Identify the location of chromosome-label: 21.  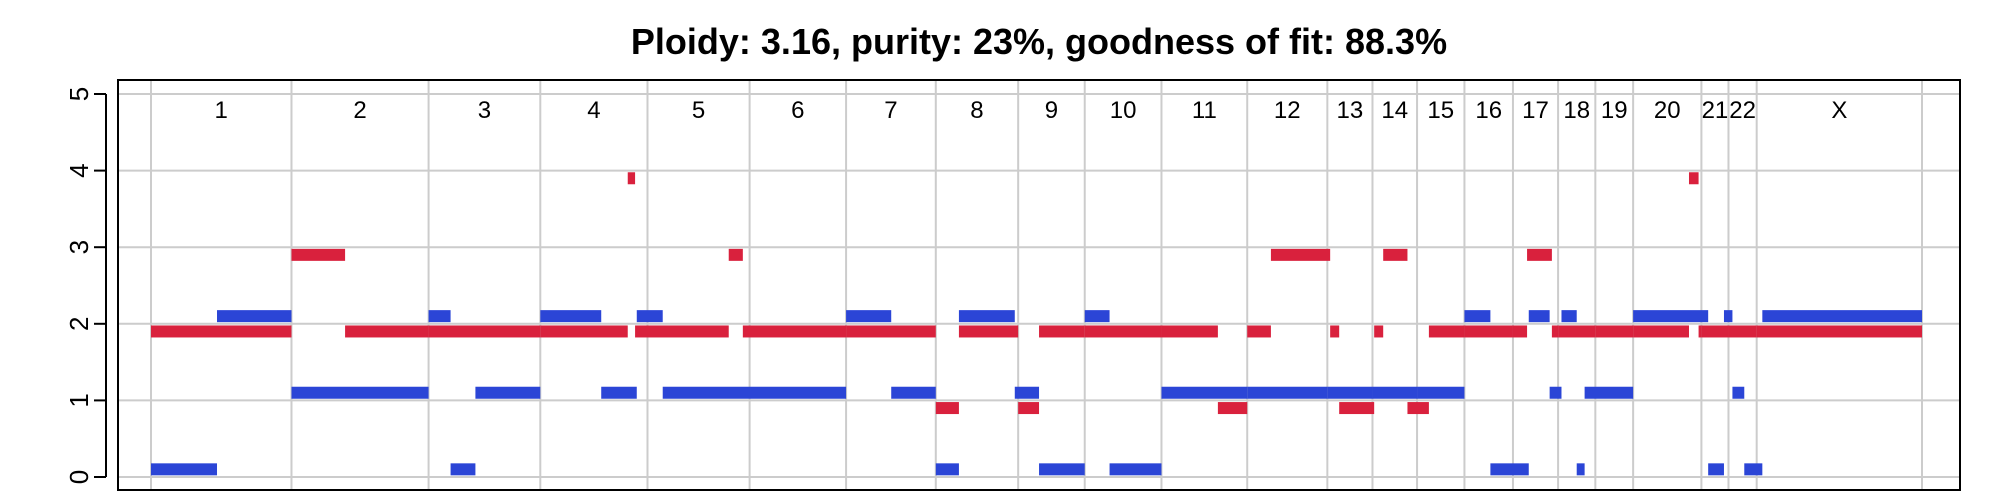
(1715, 110).